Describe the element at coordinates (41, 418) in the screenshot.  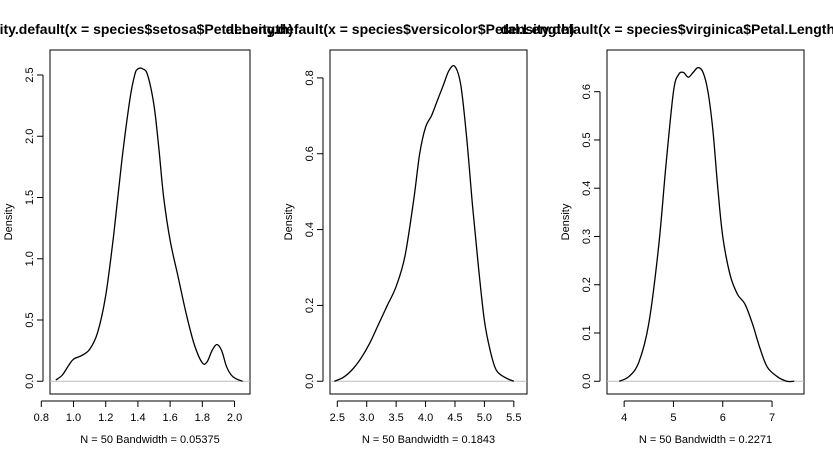
I see `x-tick-label: 0.8` at that location.